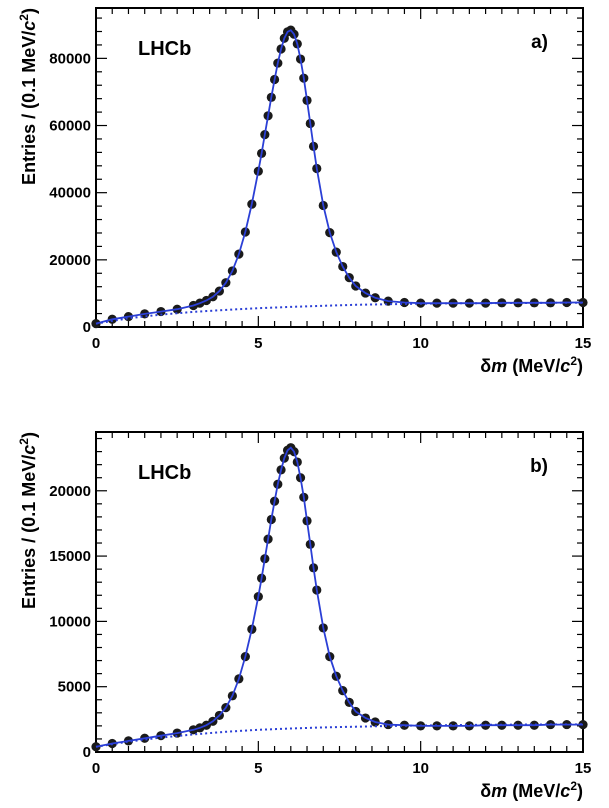 This screenshot has height=808, width=609. I want to click on y-tick-label: 40000, so click(70, 193).